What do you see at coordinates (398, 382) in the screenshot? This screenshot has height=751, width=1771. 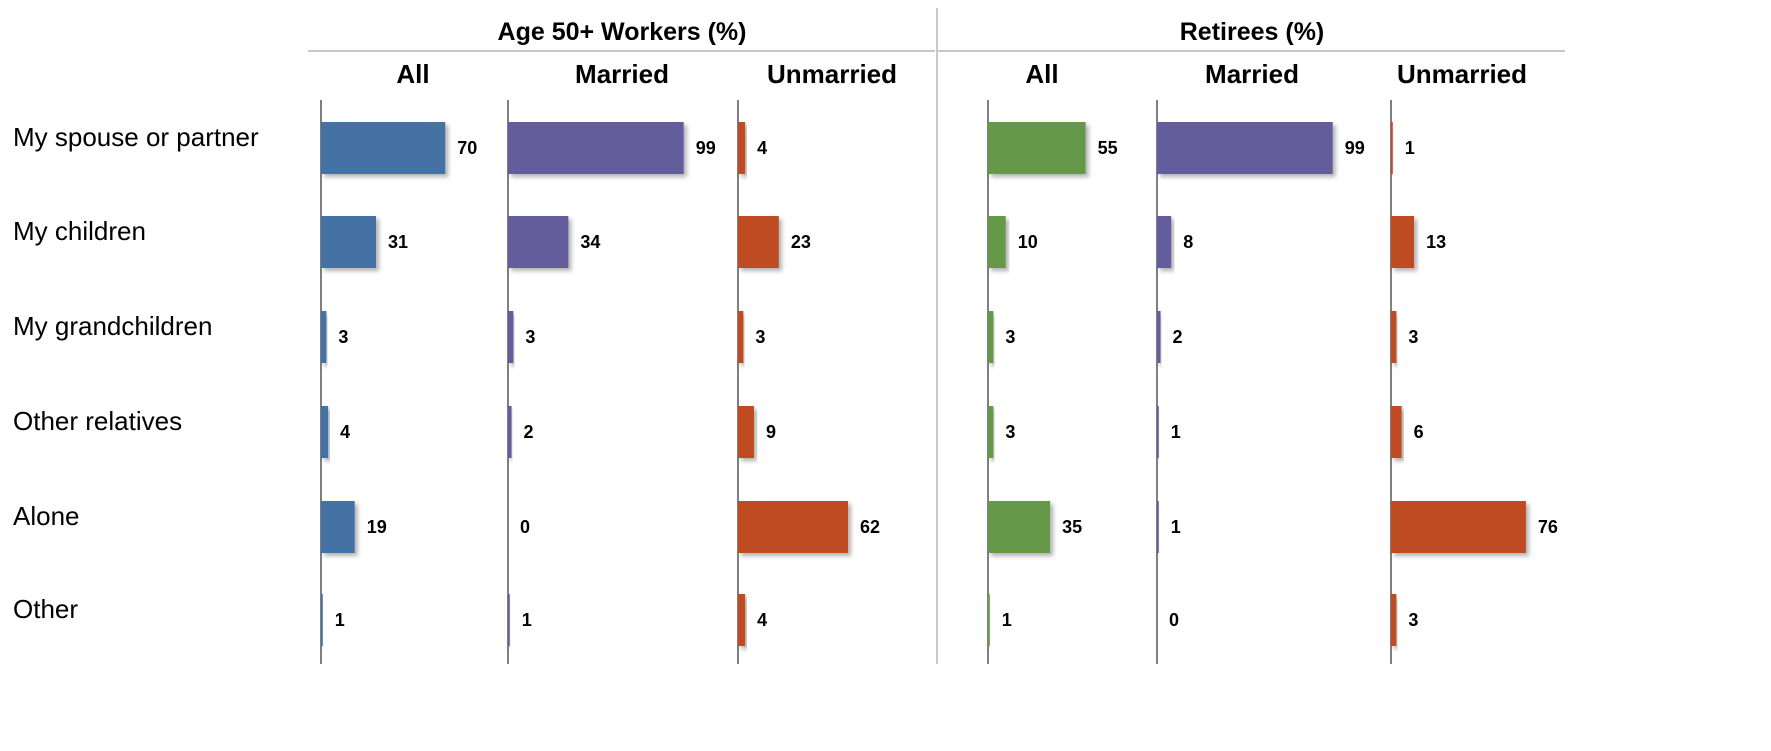 I see `panel: 70 31 3 4 19 1` at bounding box center [398, 382].